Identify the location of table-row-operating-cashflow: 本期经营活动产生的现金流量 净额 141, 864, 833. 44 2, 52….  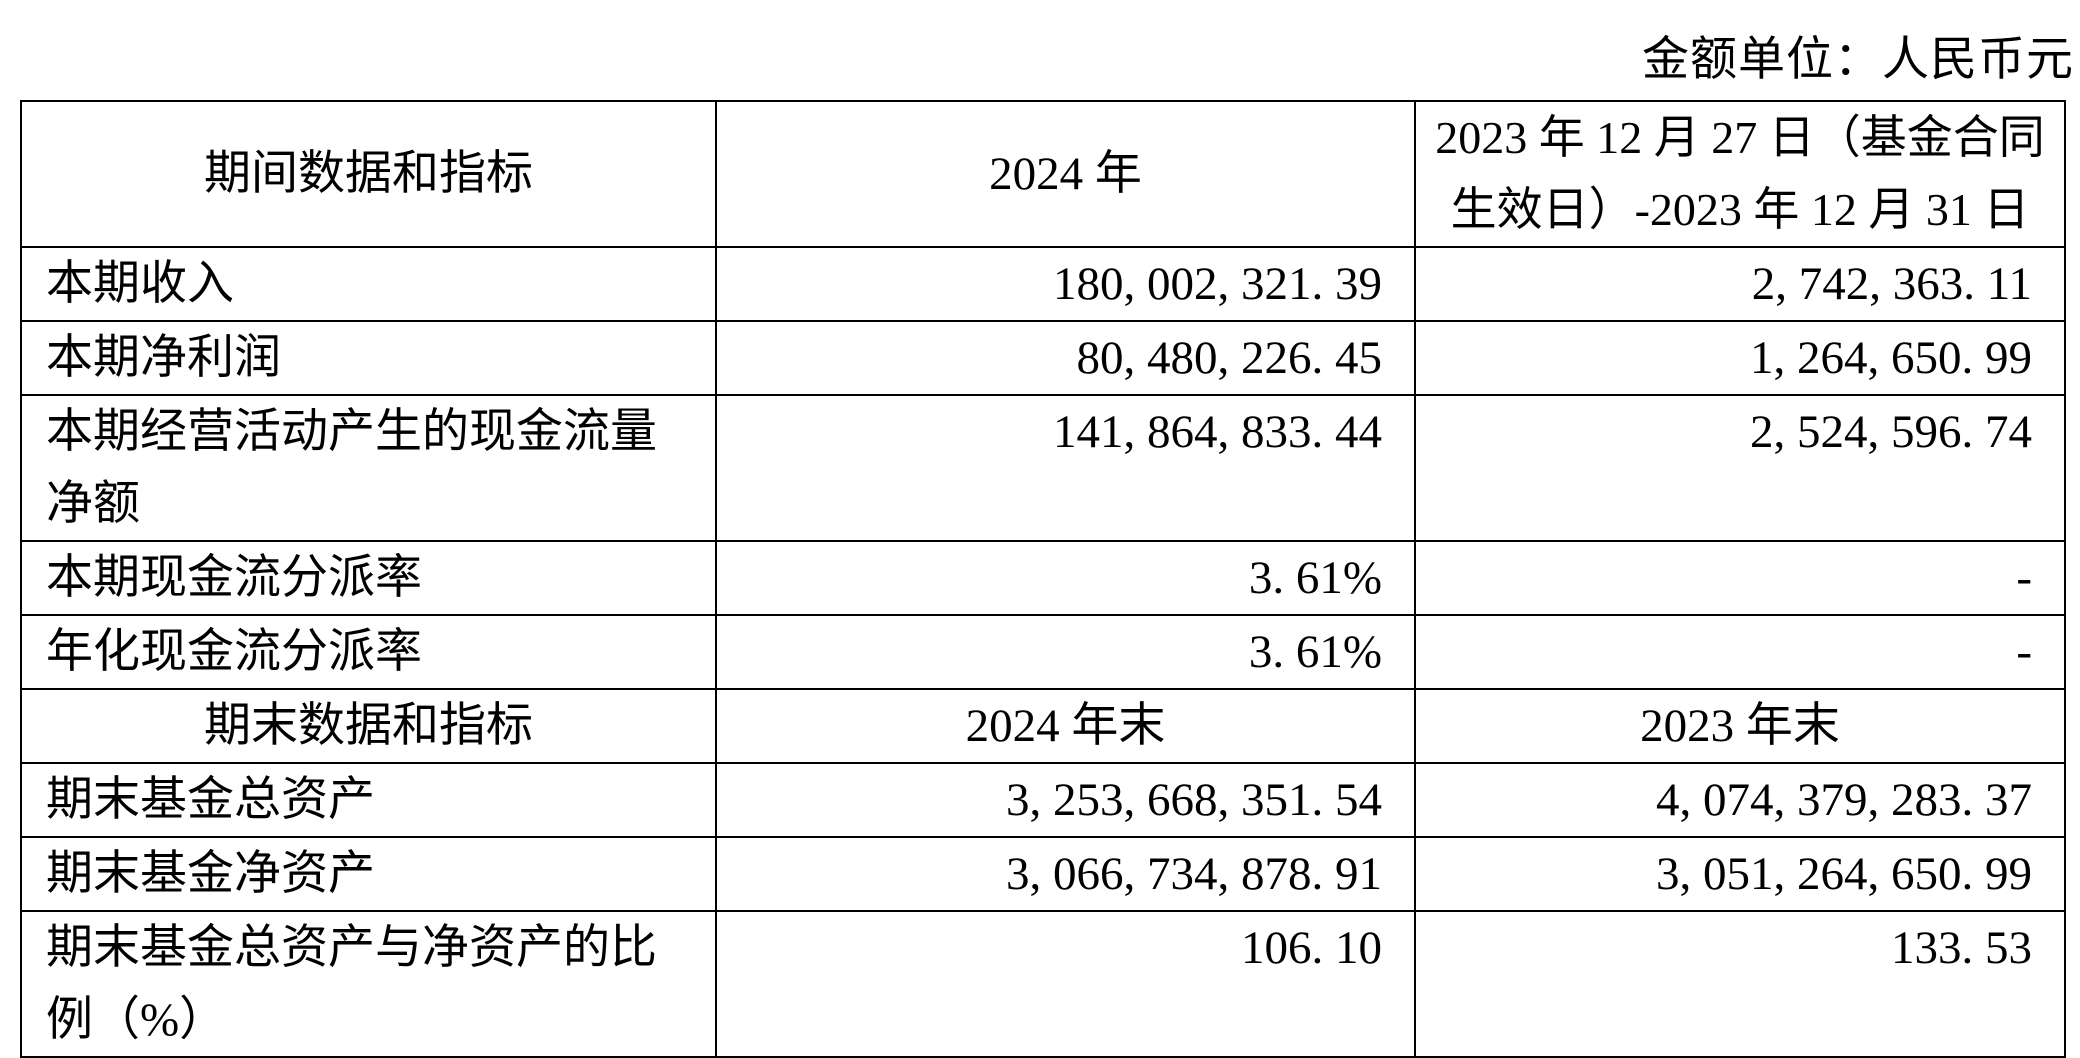
(1043, 468).